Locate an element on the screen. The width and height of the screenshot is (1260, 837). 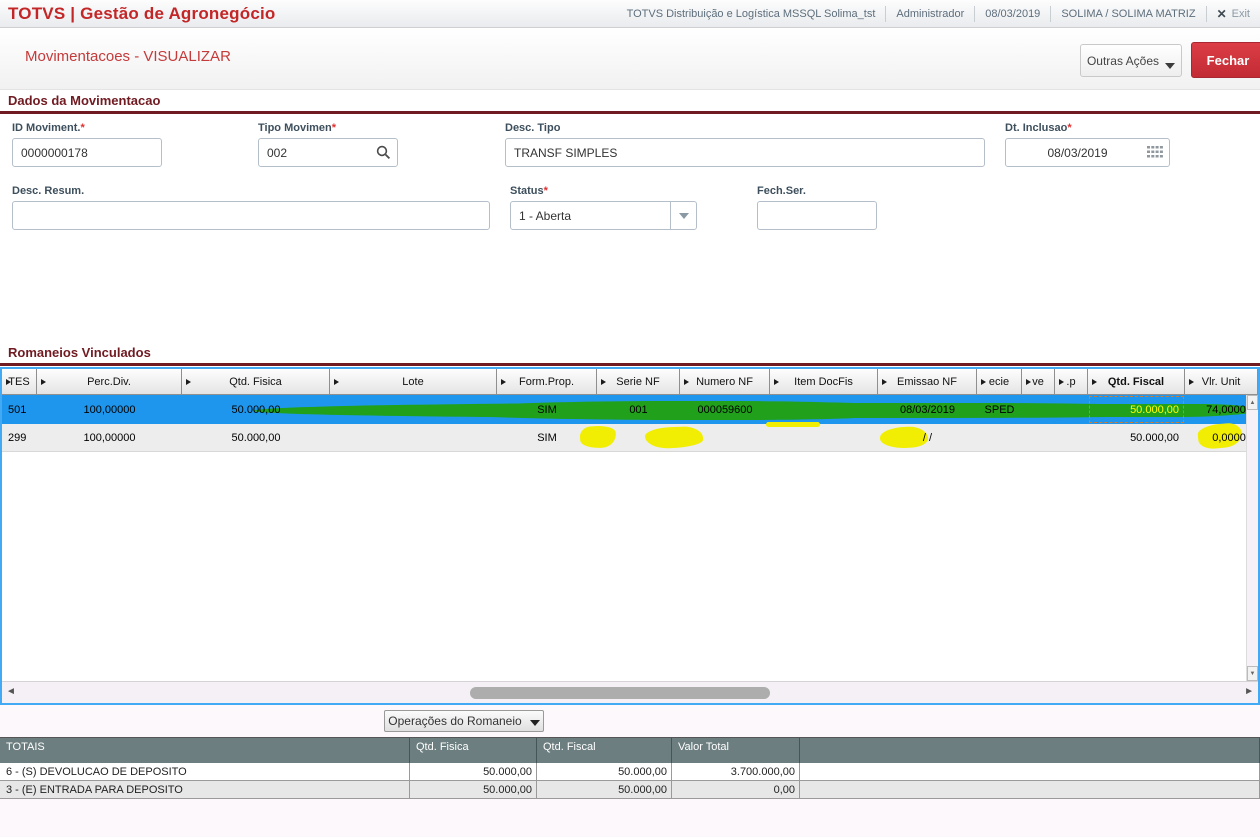
column-header-trunc-2: .p is located at coordinates (1071, 382).